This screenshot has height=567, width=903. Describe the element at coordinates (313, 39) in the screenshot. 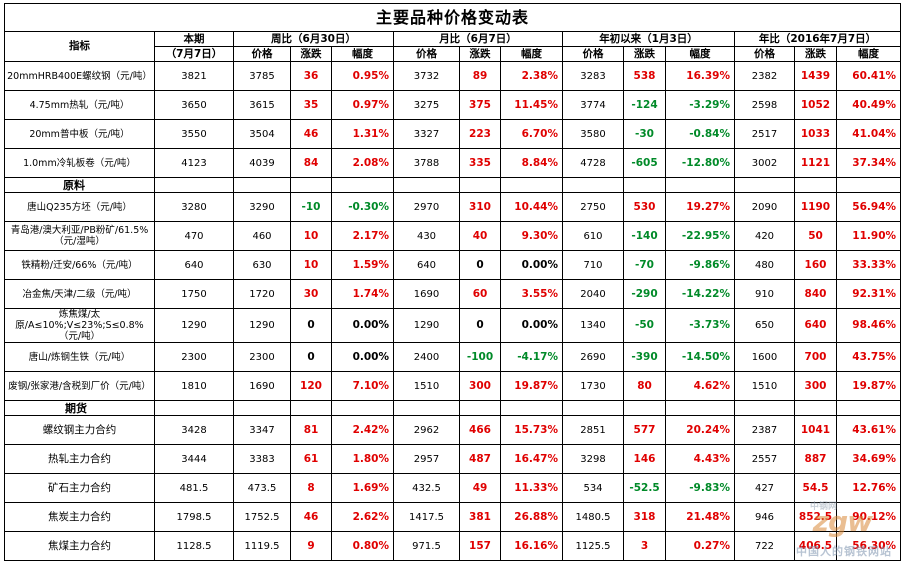

I see `group-header-week: 周比（6月30日）` at that location.